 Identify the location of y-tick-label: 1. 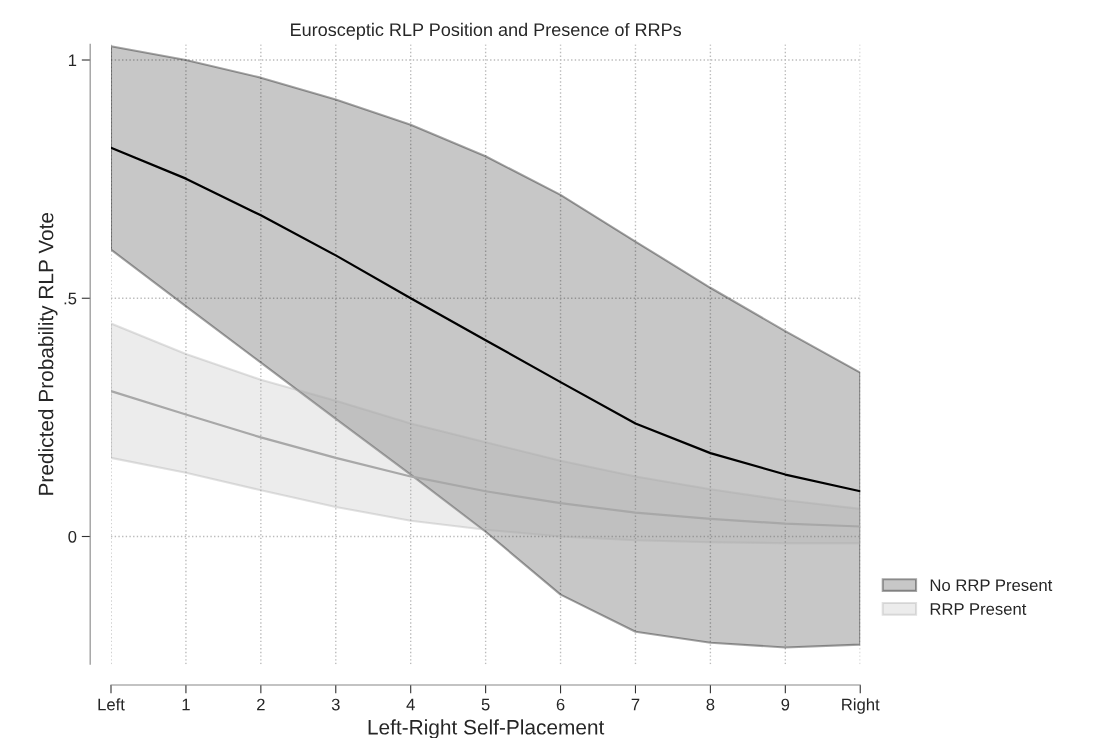
(72, 60).